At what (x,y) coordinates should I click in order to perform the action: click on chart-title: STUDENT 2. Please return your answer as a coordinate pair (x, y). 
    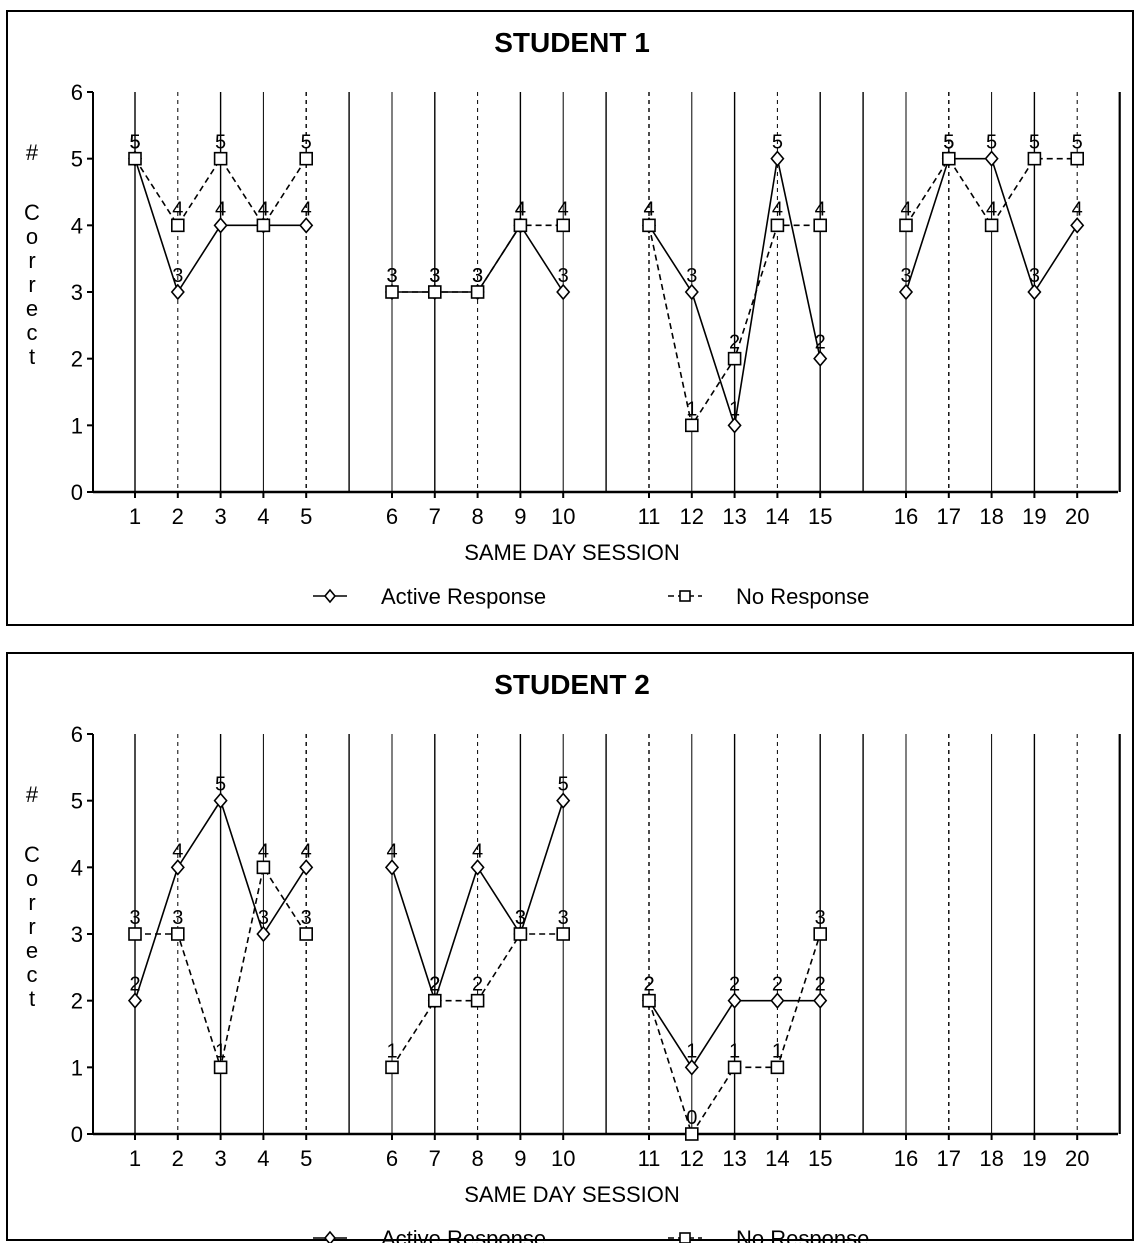
    Looking at the image, I should click on (572, 684).